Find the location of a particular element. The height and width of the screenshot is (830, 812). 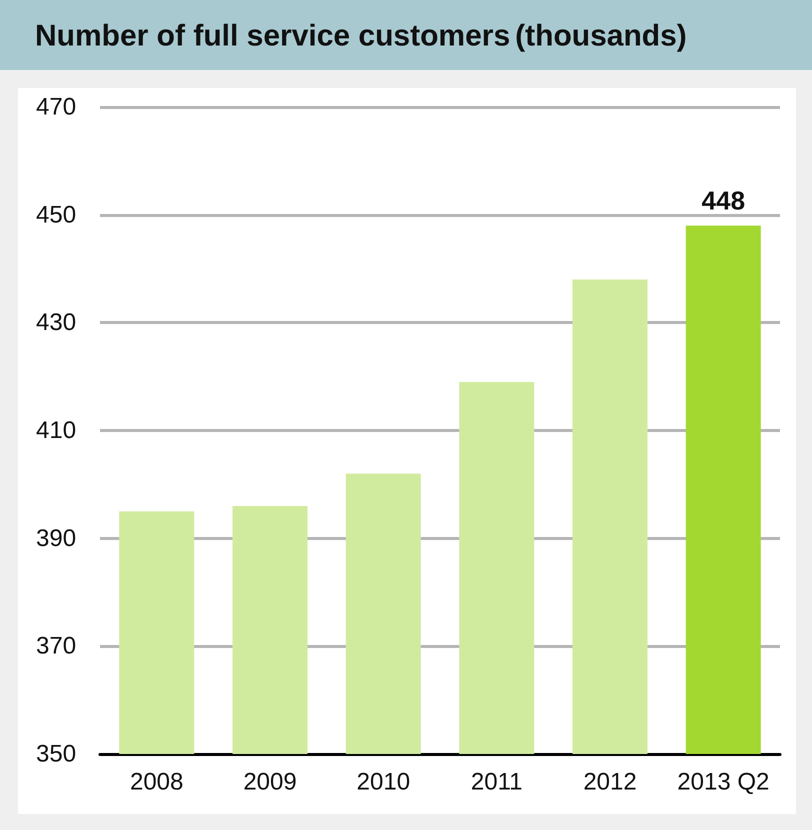

x-tick-label: 2009 is located at coordinates (270, 782).